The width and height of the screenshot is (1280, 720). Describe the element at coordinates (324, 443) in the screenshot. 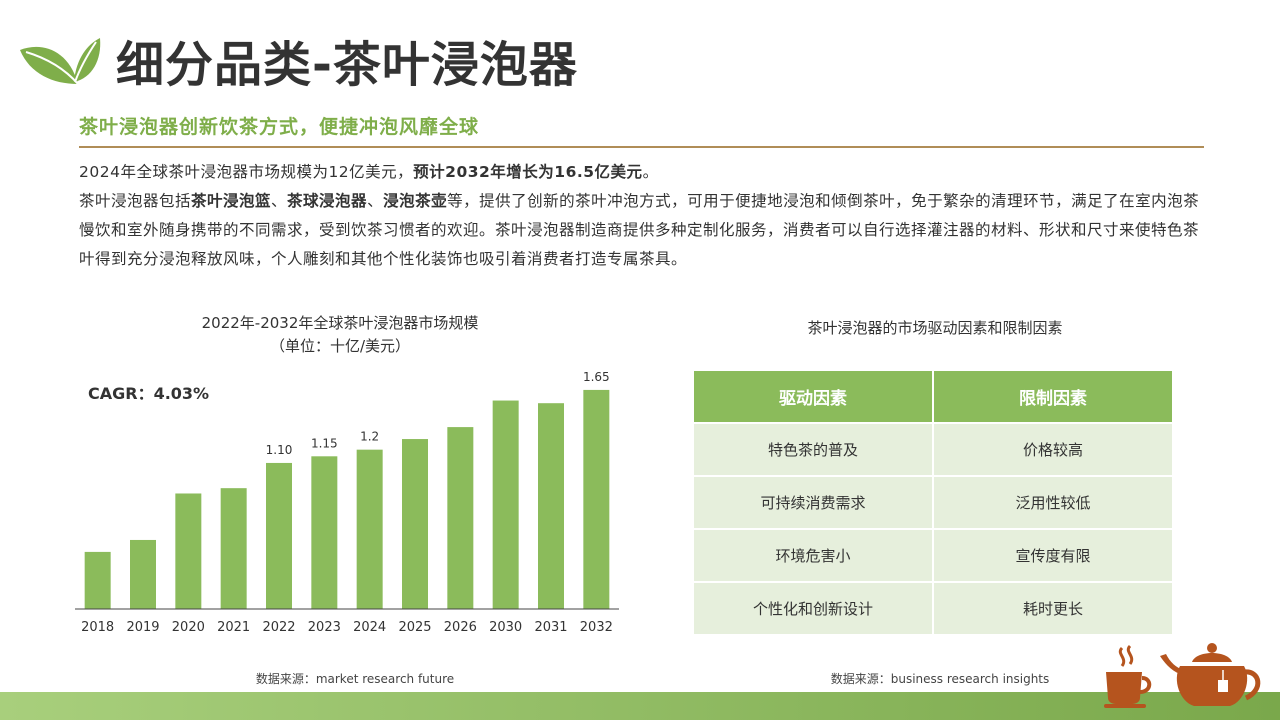

I see `data-label: 1.15` at that location.